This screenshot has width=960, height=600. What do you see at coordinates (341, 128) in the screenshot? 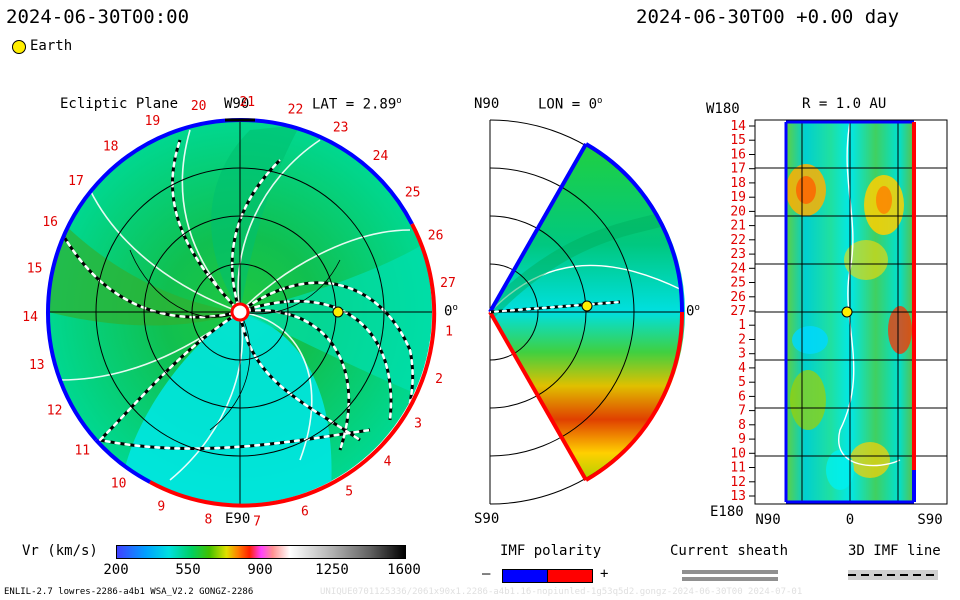
I see `carrington-label: 23` at bounding box center [341, 128].